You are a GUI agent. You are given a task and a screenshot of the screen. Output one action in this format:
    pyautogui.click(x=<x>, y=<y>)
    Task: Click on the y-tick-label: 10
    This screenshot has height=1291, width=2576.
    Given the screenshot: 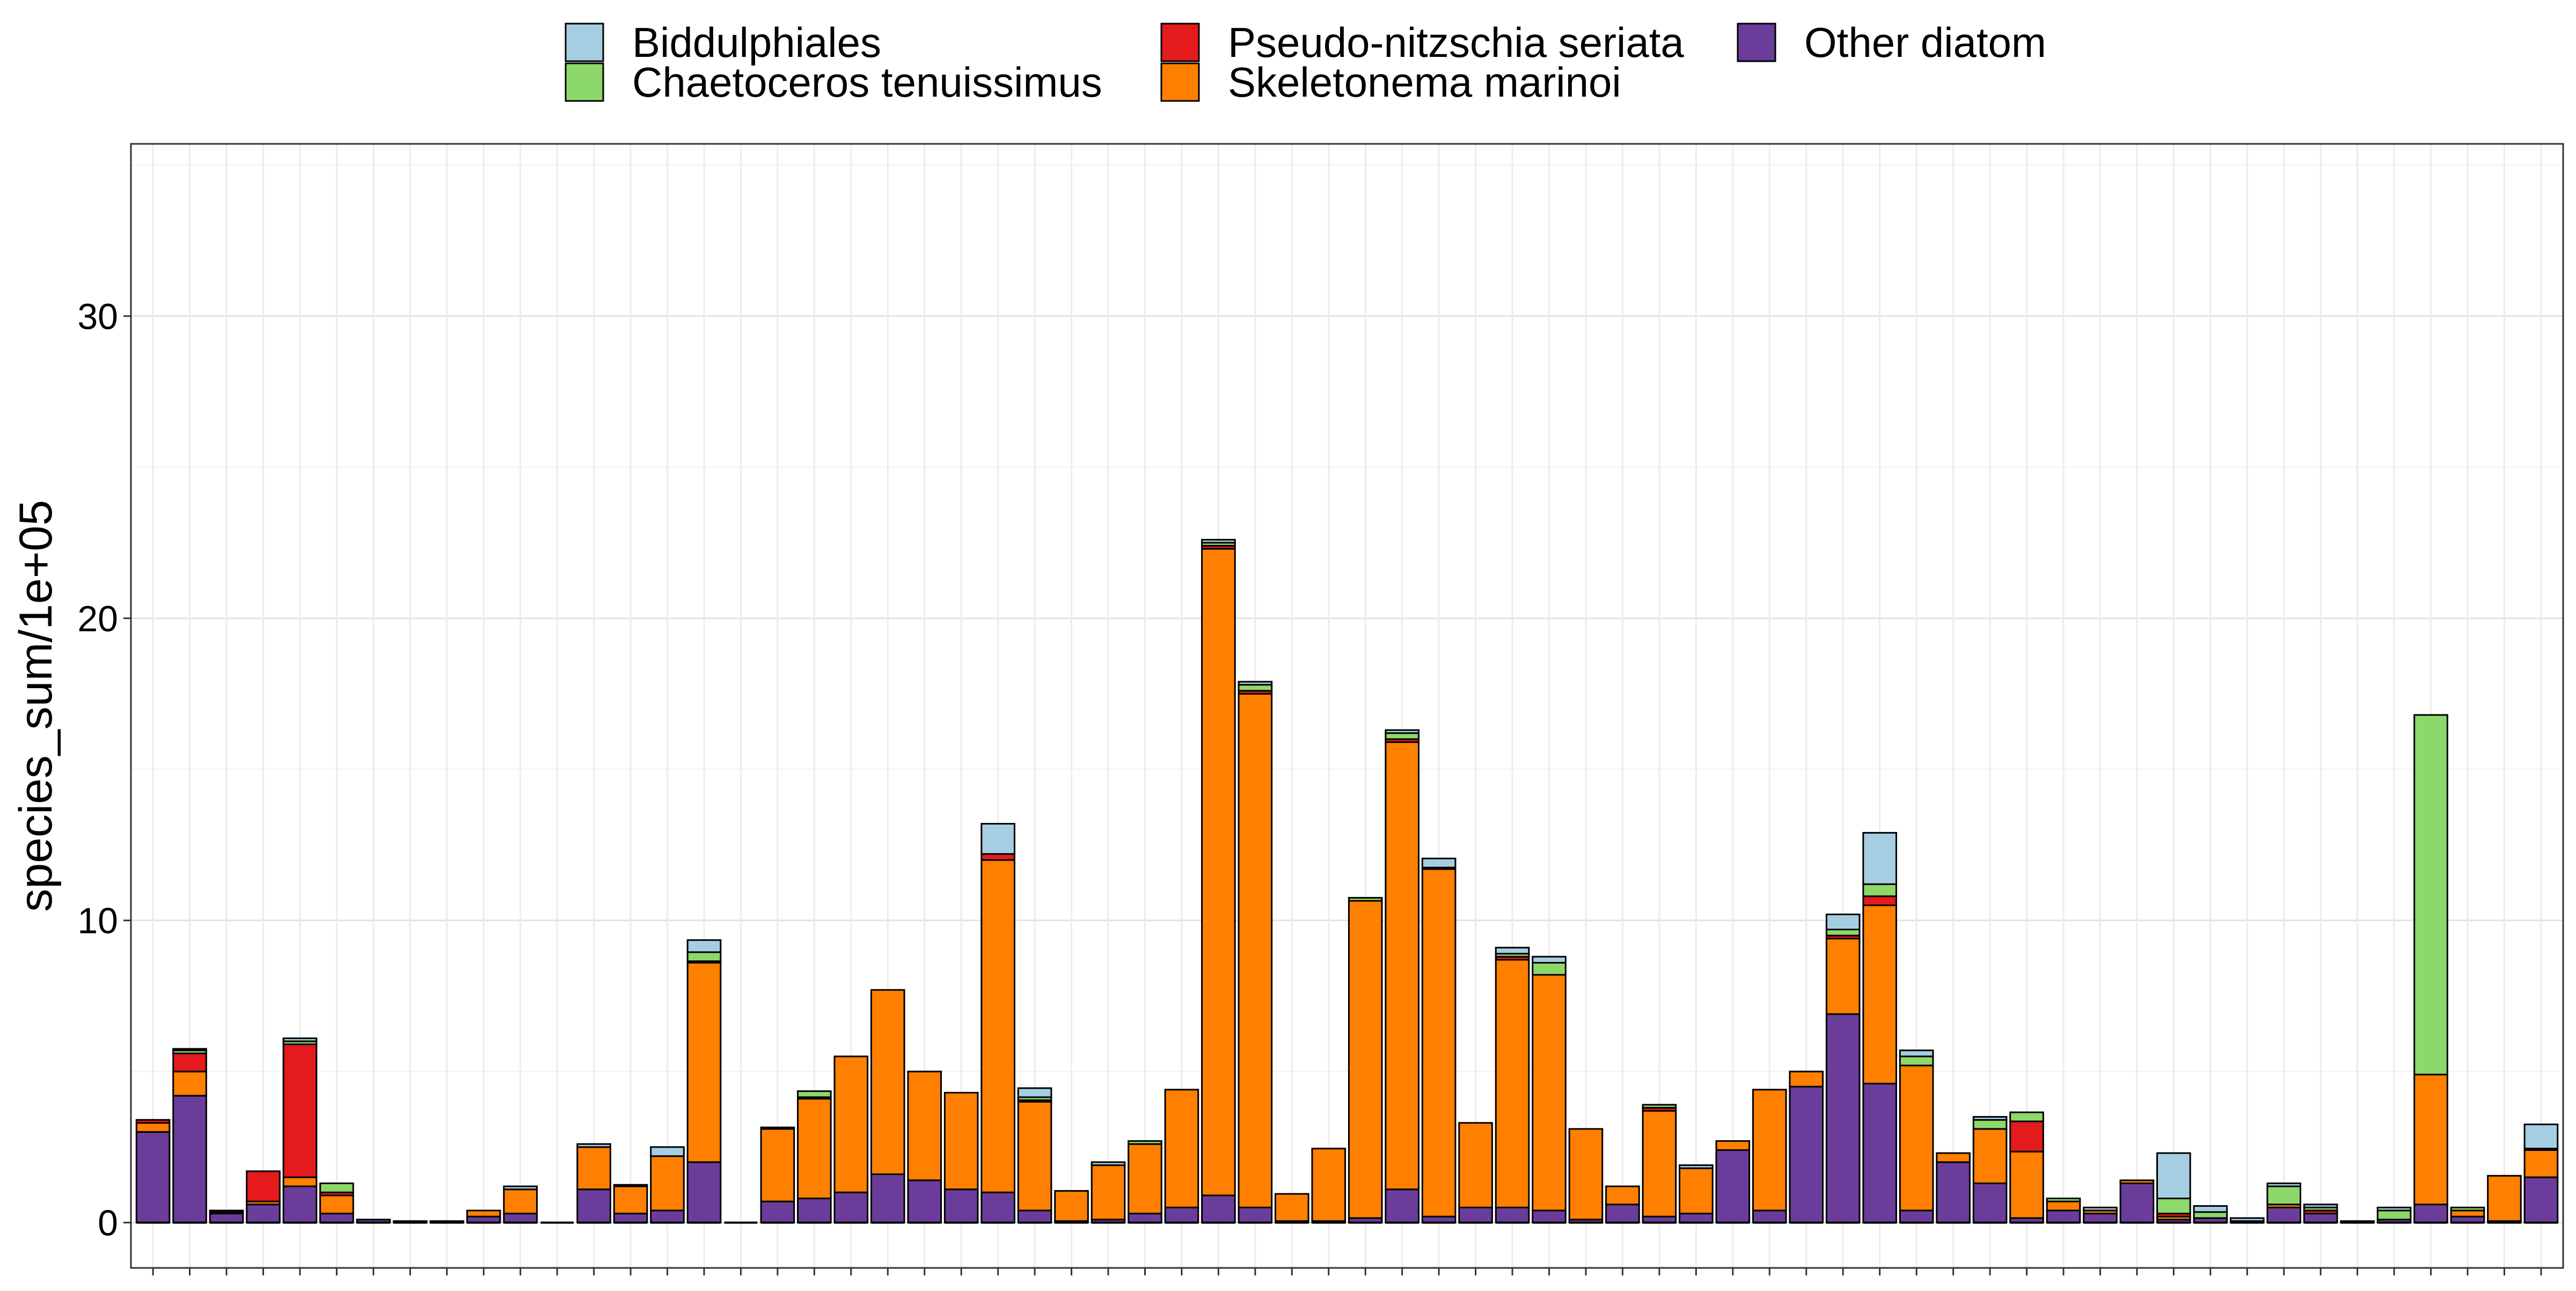 What is the action you would take?
    pyautogui.click(x=97, y=921)
    